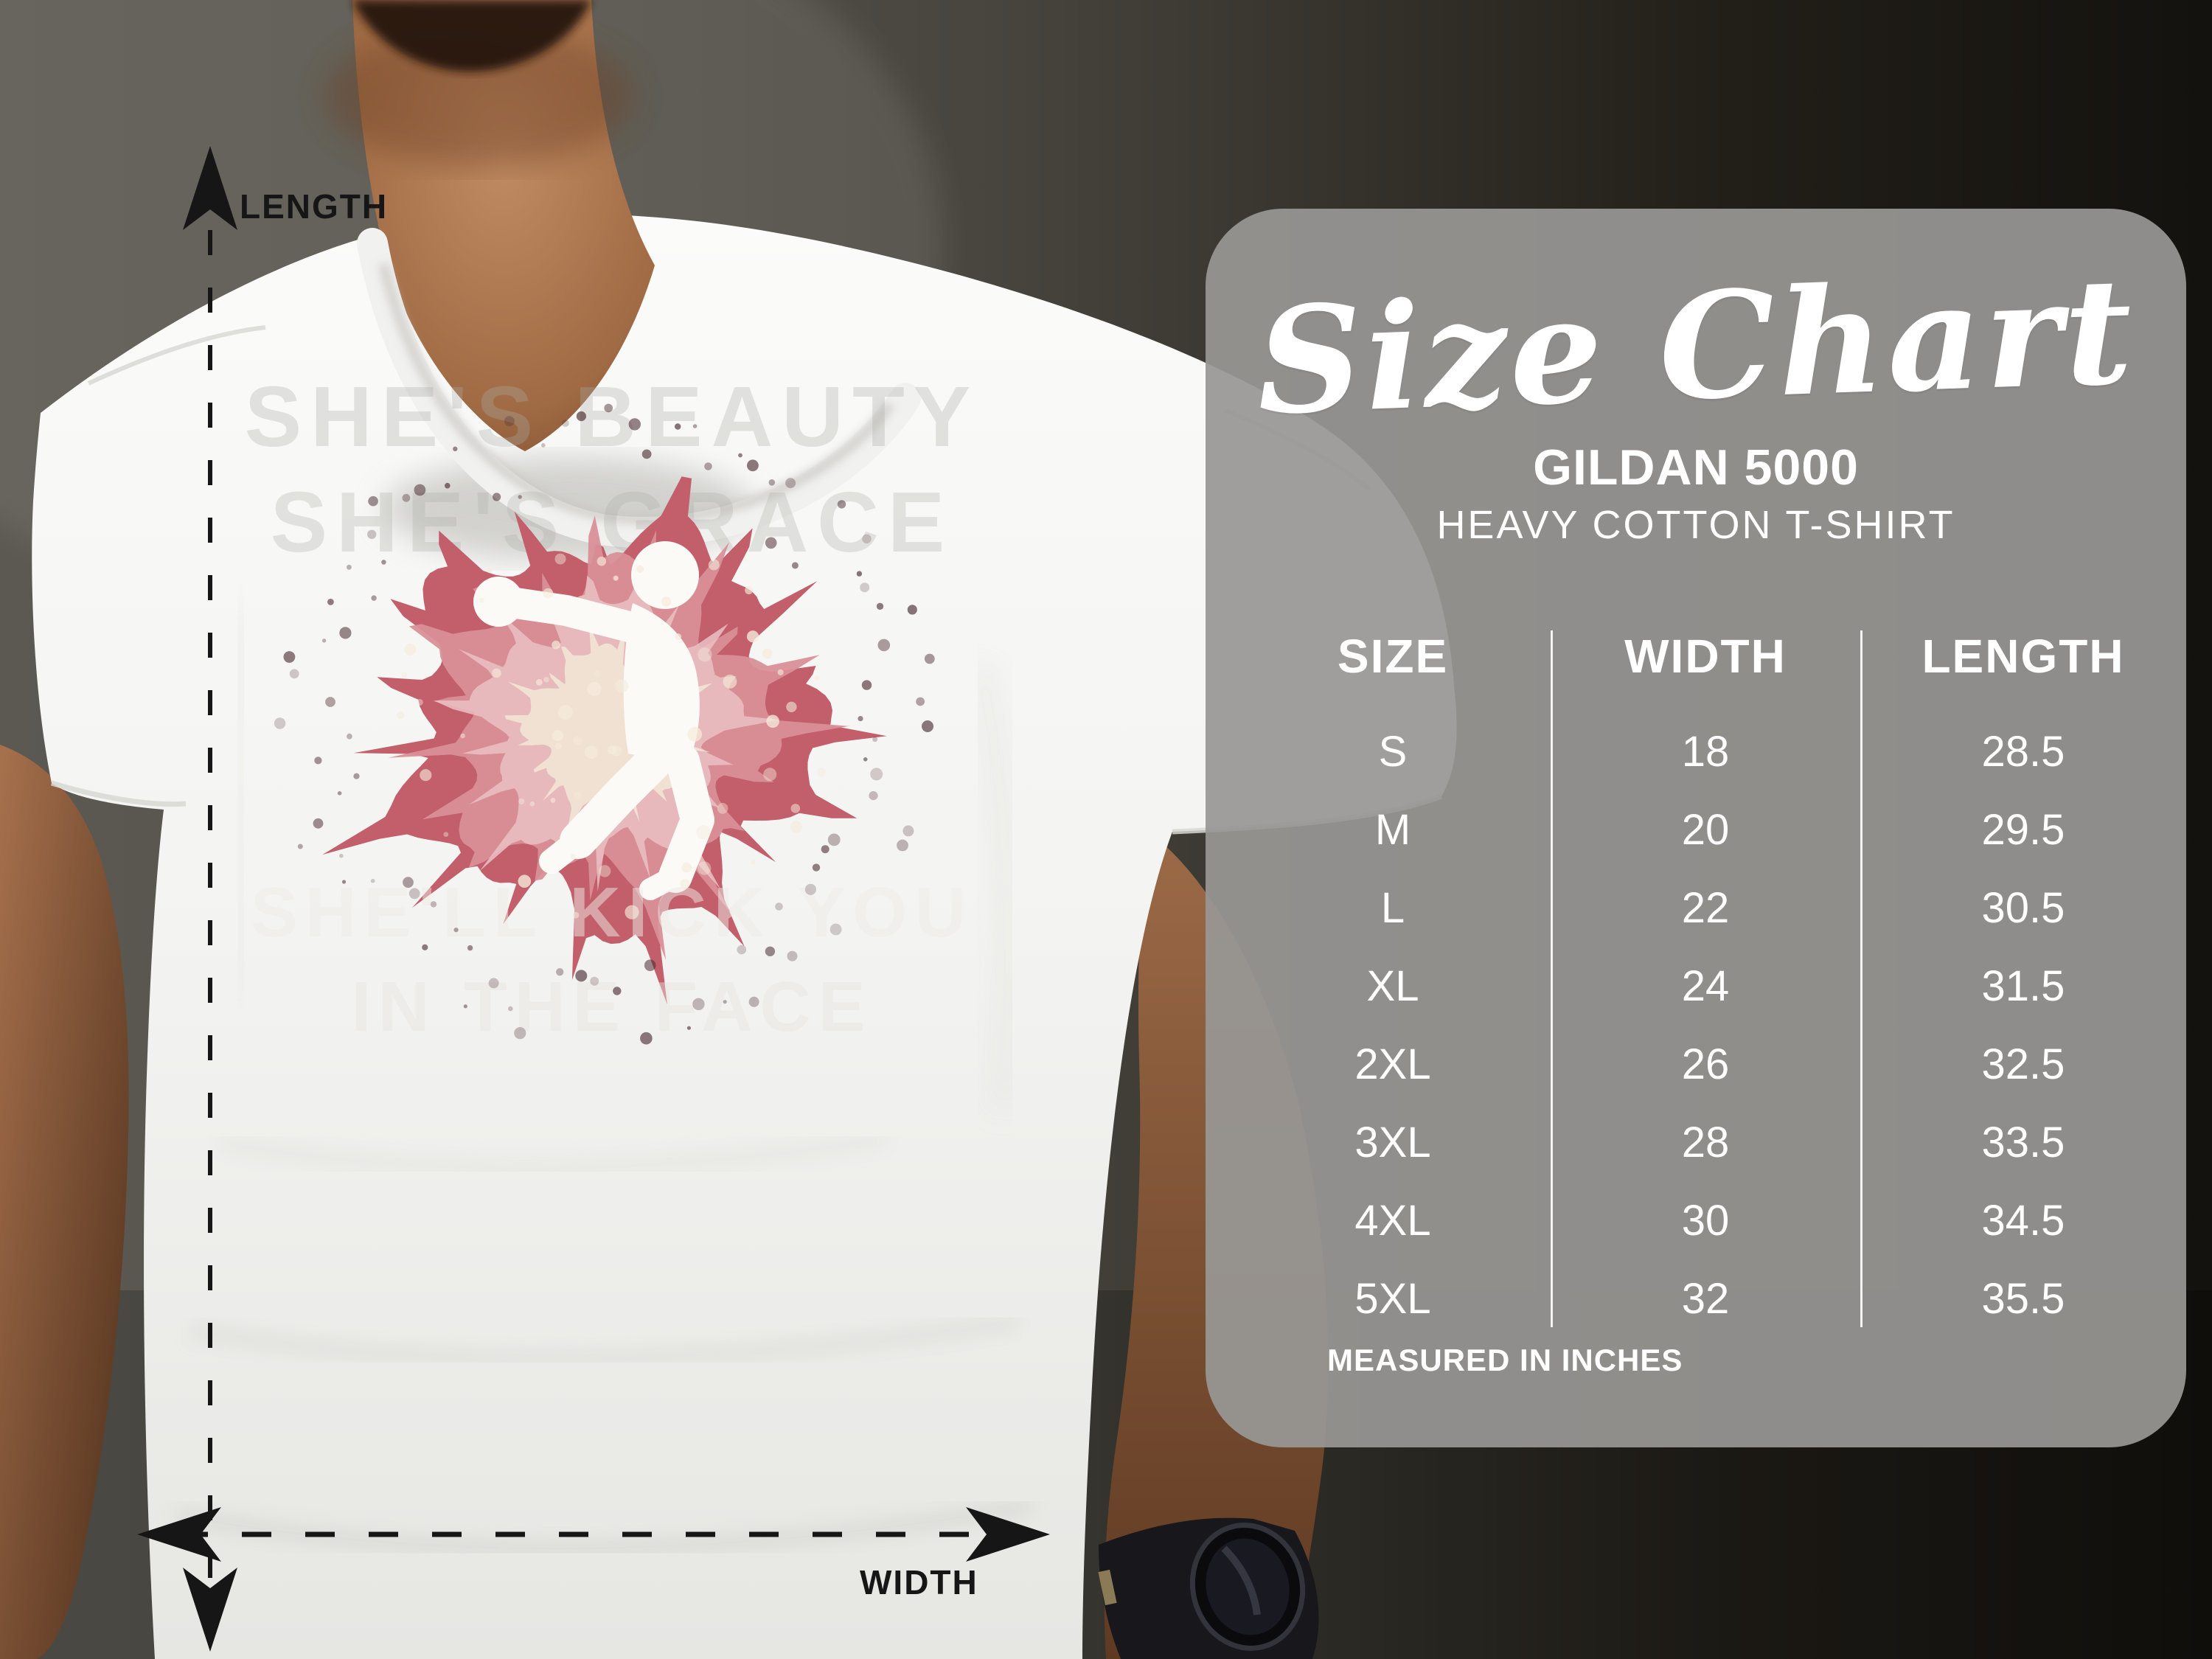  I want to click on size-table-header: SIZE WIDTH LENGTH, so click(1696, 657).